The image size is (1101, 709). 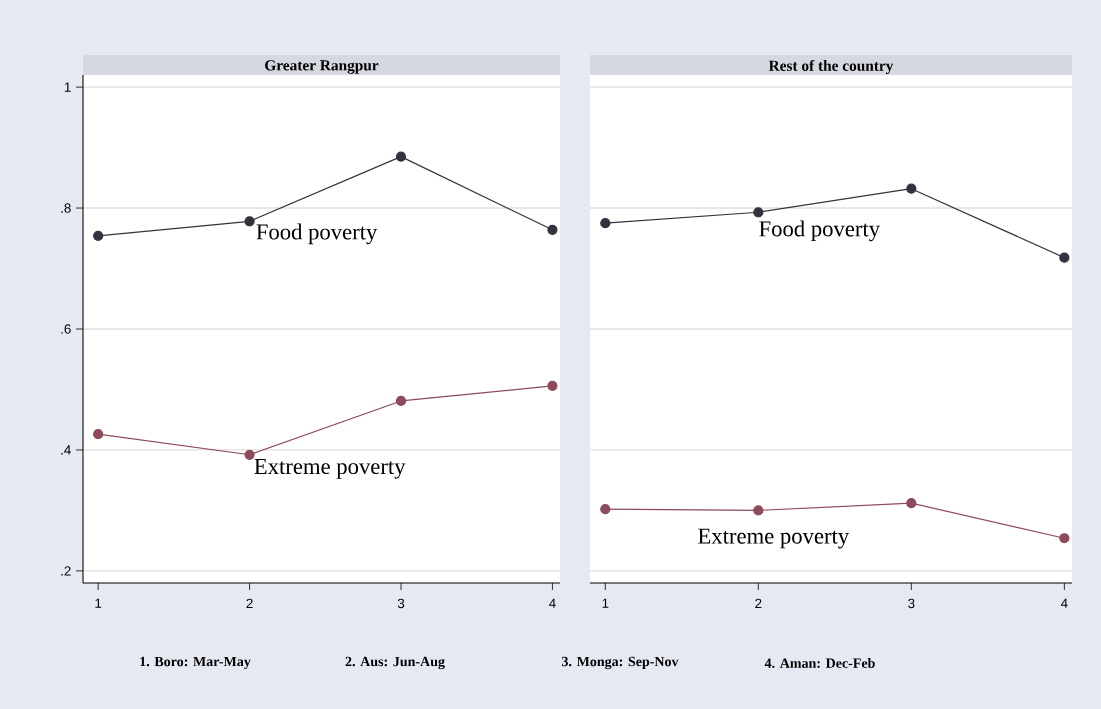 What do you see at coordinates (195, 663) in the screenshot?
I see `text: 1. Boro: Mar-May` at bounding box center [195, 663].